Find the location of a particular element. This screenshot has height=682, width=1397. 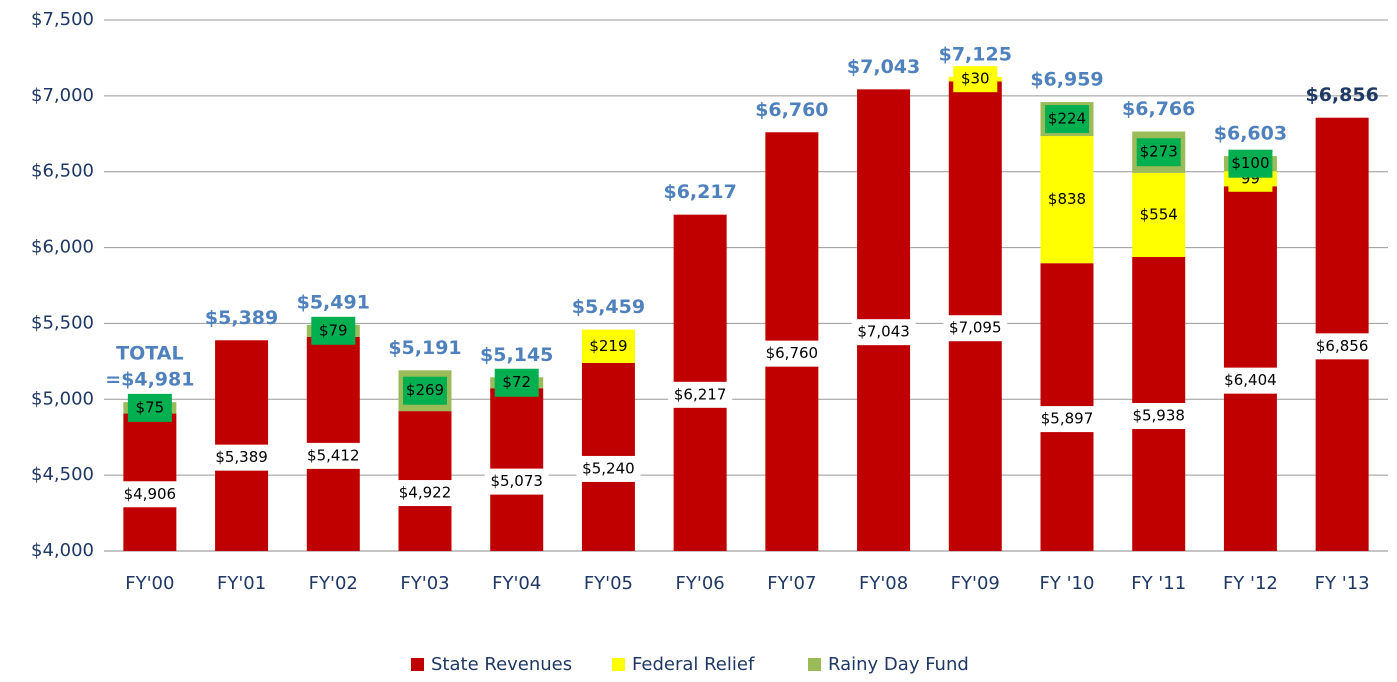

data-label: $269 is located at coordinates (425, 390).